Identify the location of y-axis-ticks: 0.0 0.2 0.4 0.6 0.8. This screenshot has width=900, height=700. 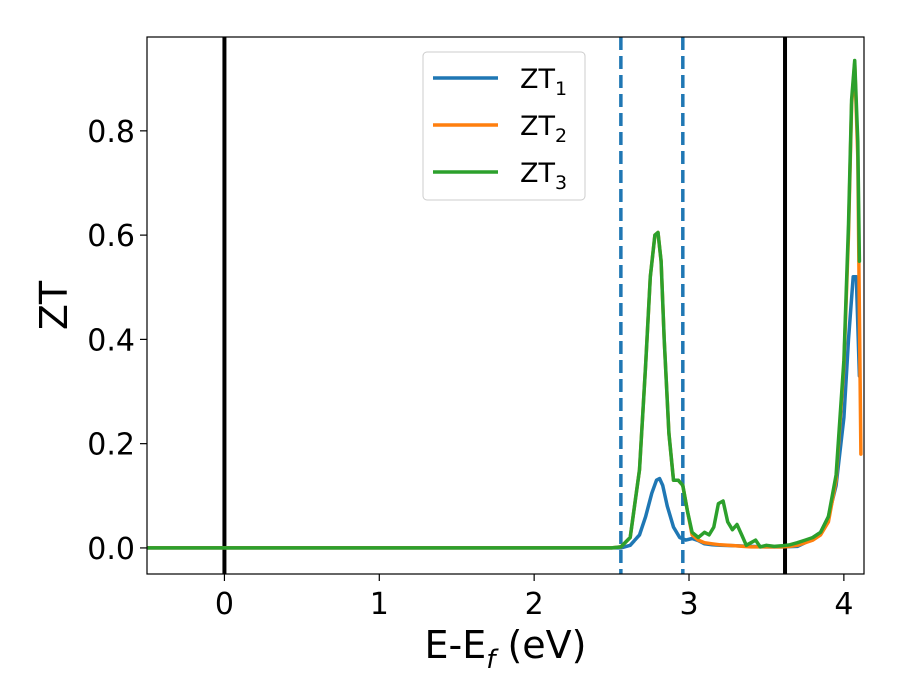
(117, 341).